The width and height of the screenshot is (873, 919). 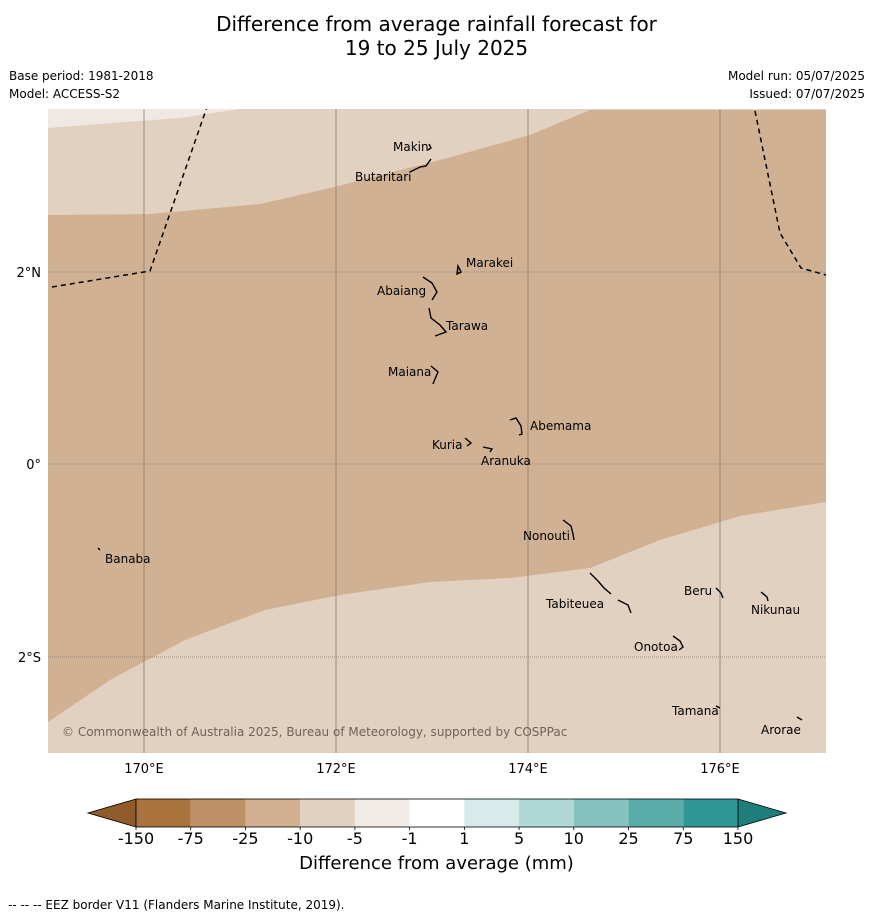 I want to click on colorbar-tick-label: -5, so click(x=355, y=838).